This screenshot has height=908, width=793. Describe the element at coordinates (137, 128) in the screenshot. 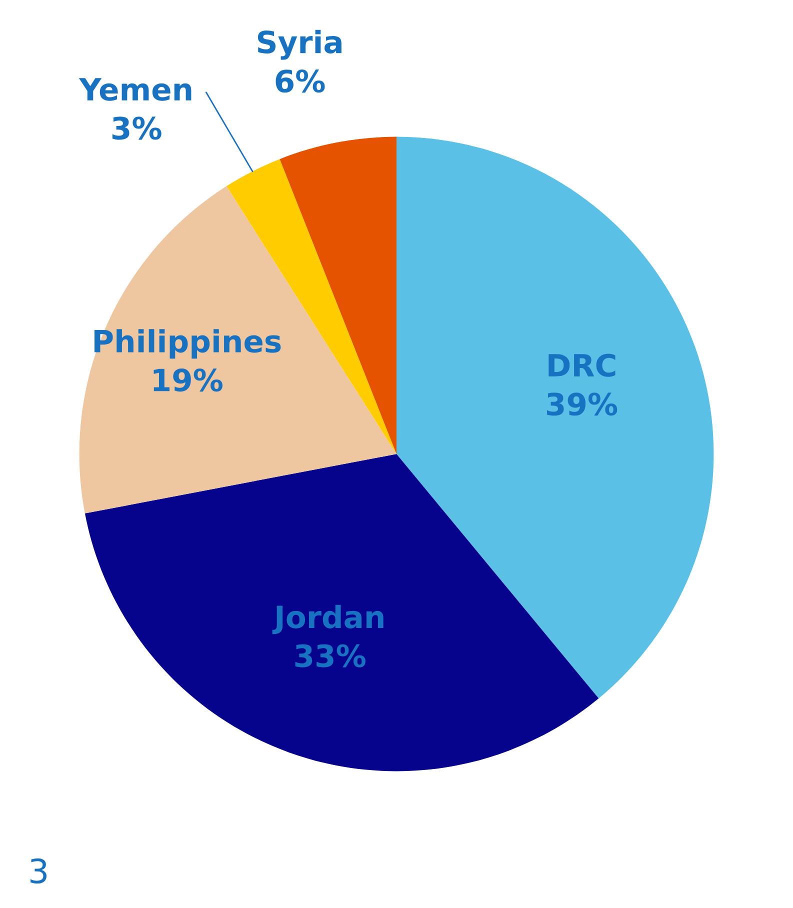

I see `data-label: 3%` at that location.